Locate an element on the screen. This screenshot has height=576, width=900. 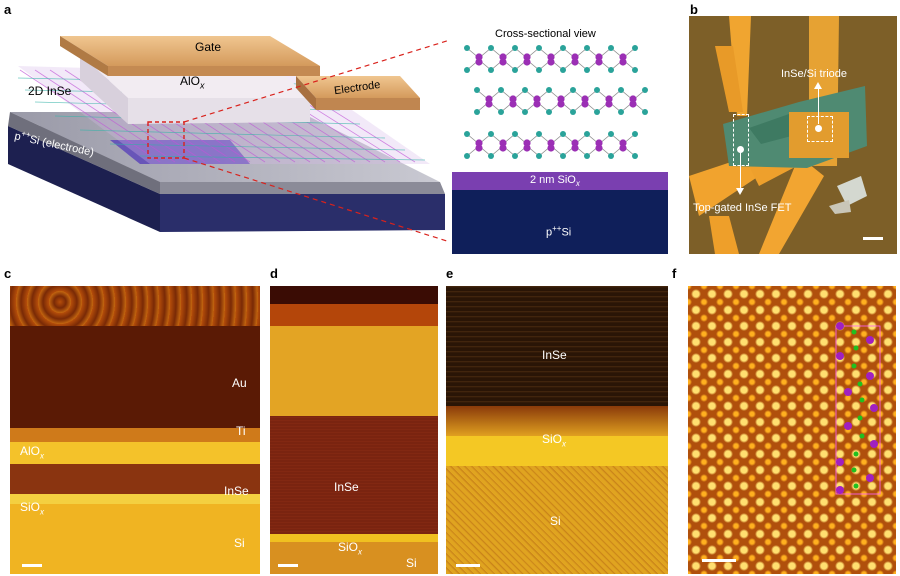
psi-substrate-label: p++Si is located at coordinates (559, 231).